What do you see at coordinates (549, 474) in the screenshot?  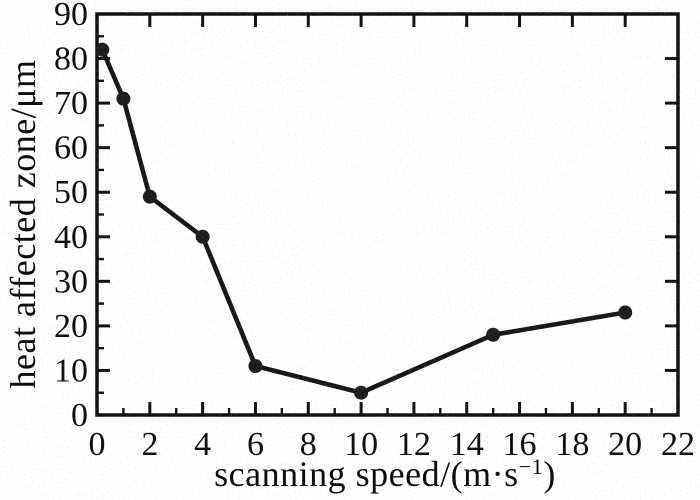 I see `x-axis-title-close-paren: )` at bounding box center [549, 474].